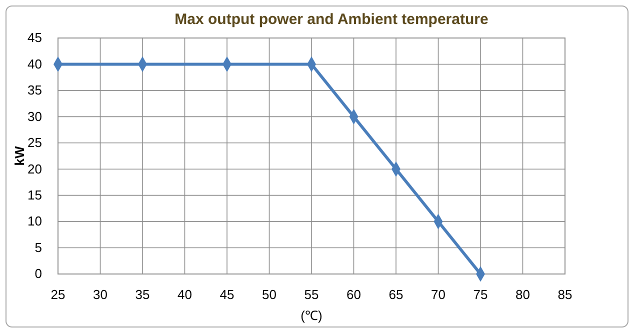 The height and width of the screenshot is (334, 635). I want to click on y-tick-label: 15, so click(35, 194).